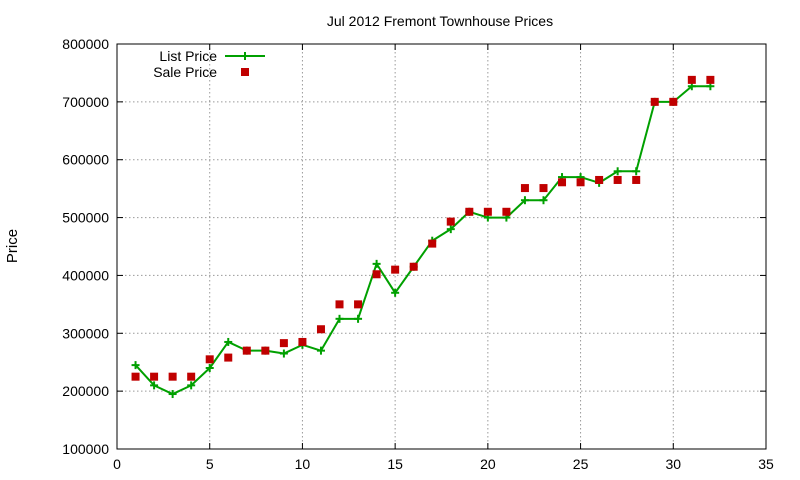 The height and width of the screenshot is (480, 800). I want to click on y-tick-label-0: 100000, so click(85, 449).